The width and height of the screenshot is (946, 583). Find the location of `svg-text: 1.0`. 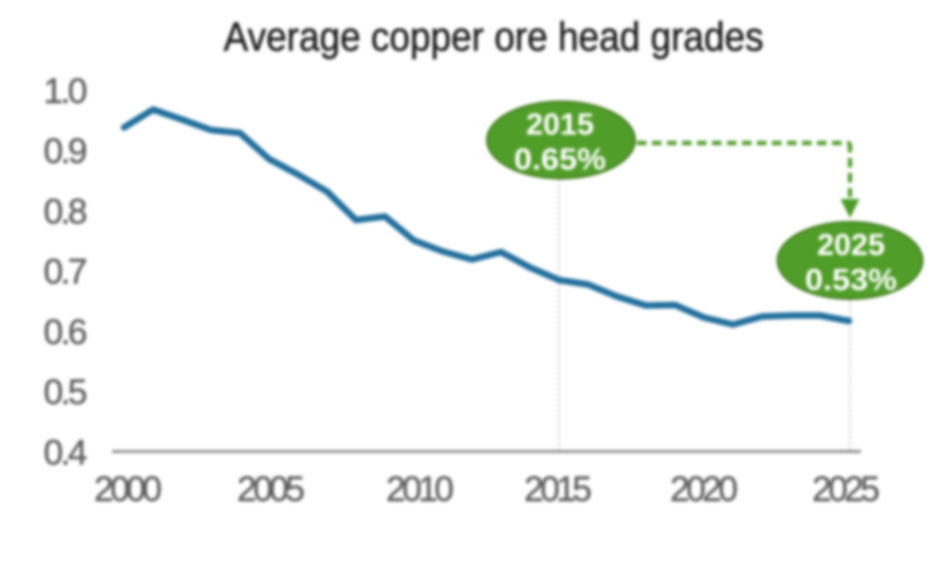

svg-text: 1.0 is located at coordinates (66, 91).